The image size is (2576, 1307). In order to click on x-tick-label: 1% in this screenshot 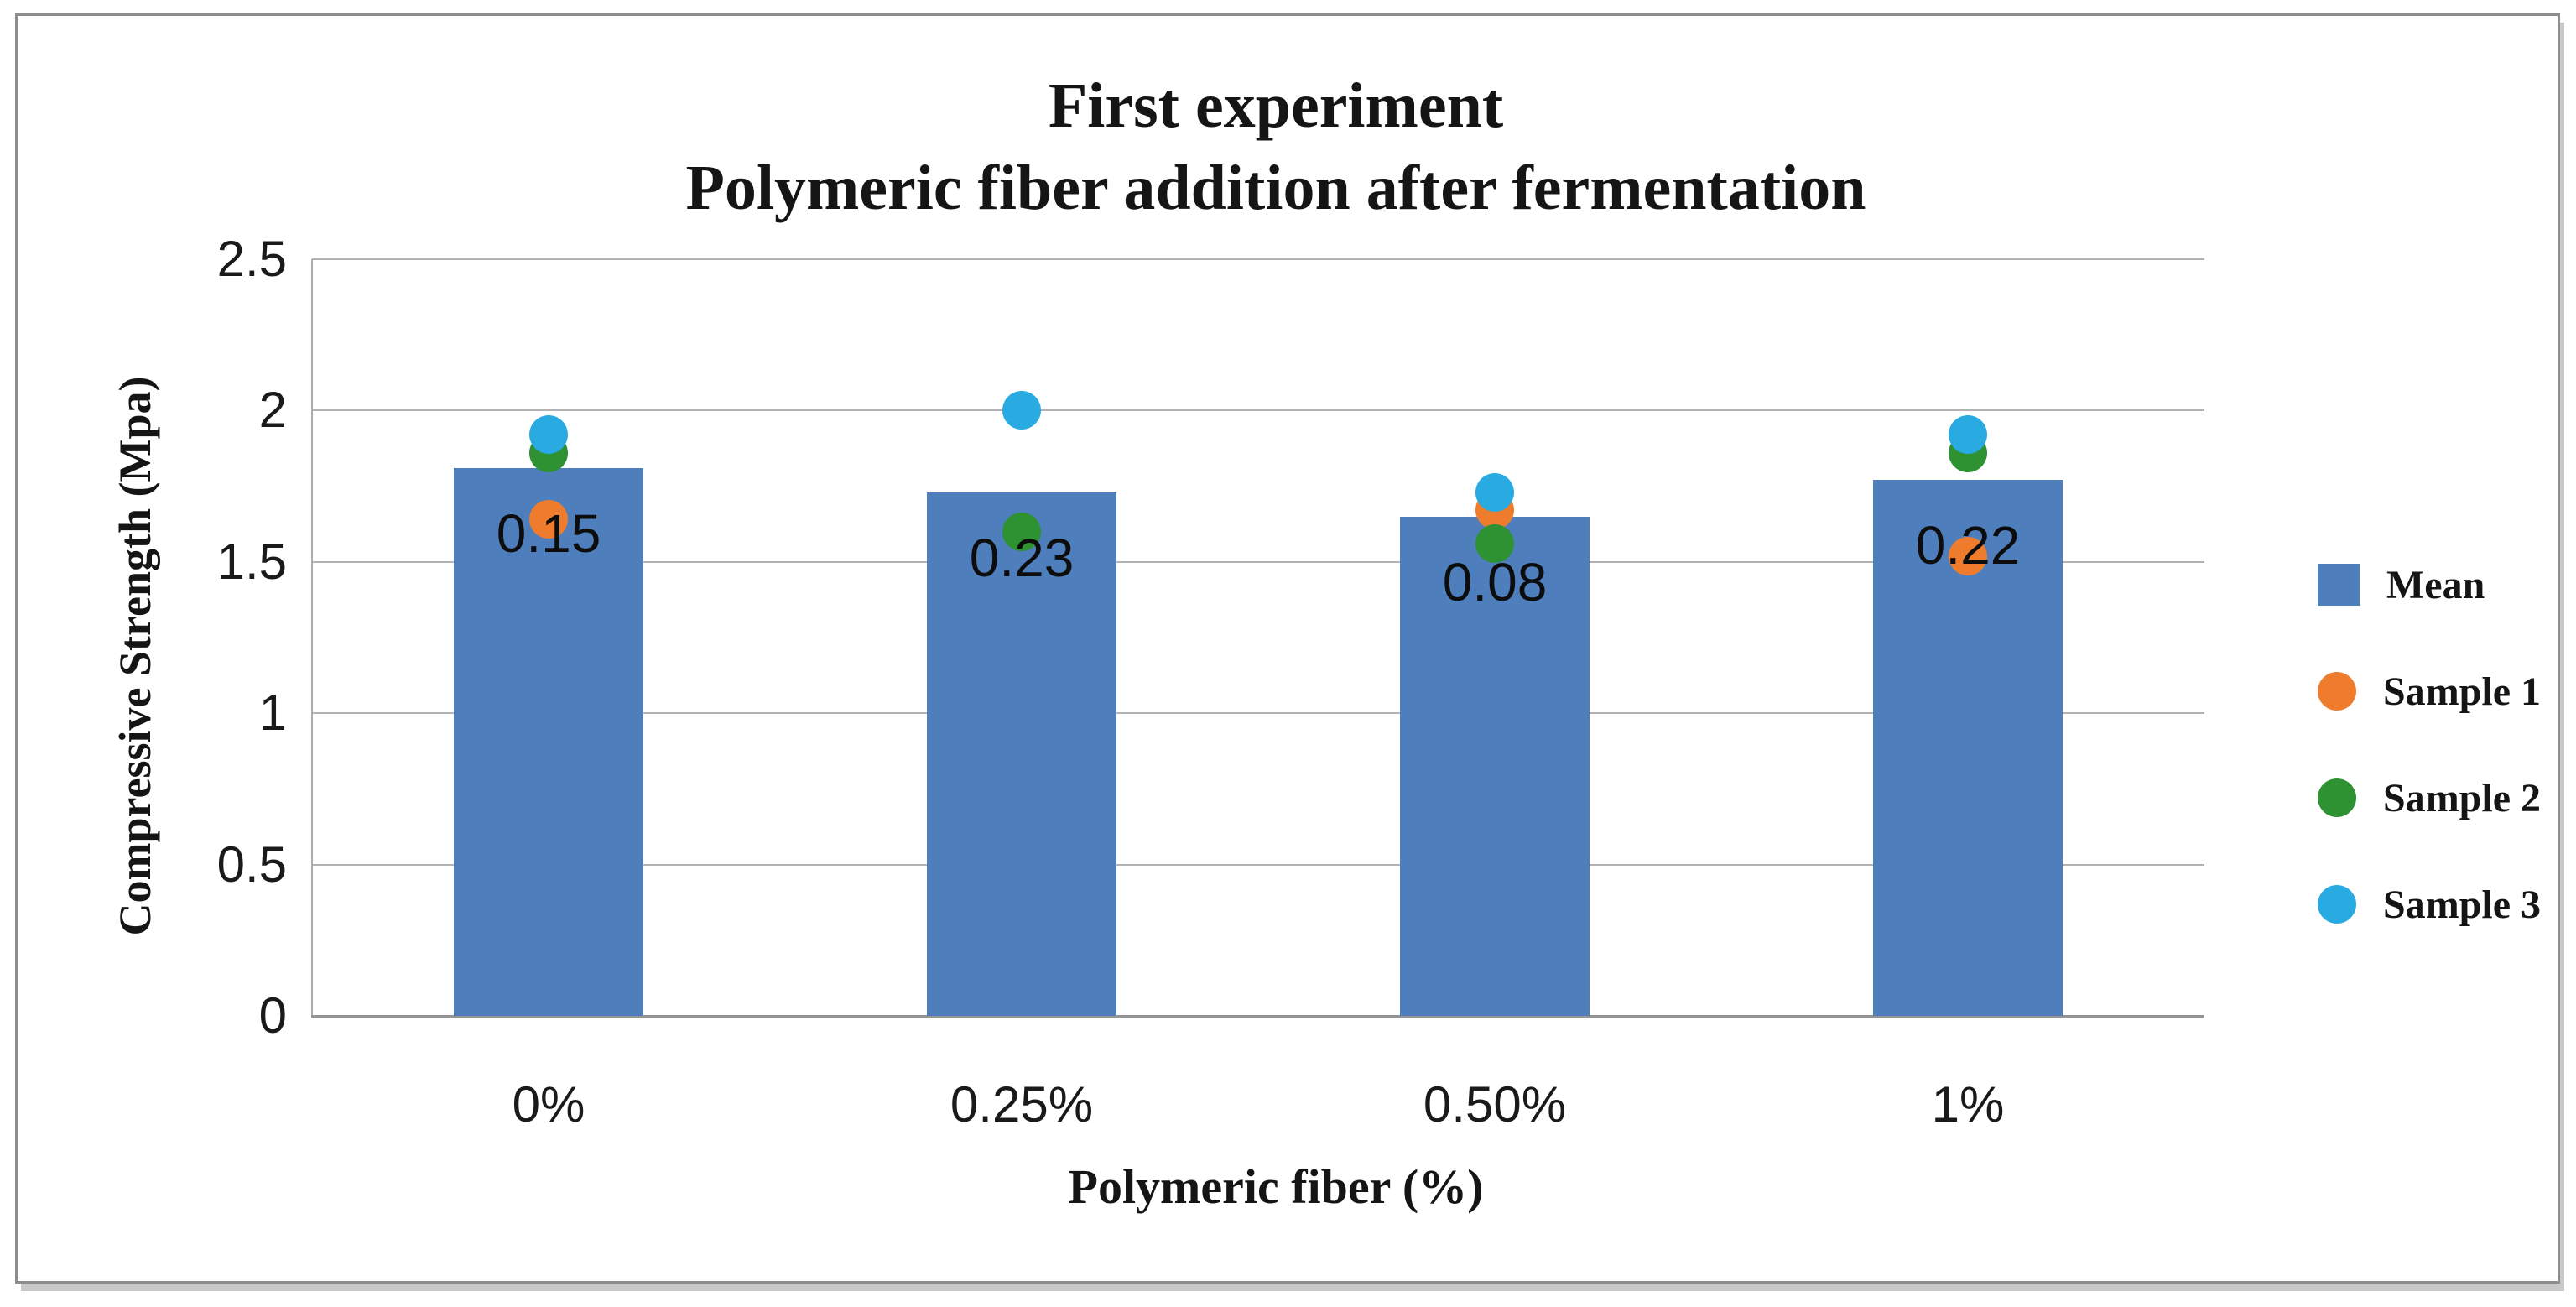, I will do `click(1968, 1104)`.